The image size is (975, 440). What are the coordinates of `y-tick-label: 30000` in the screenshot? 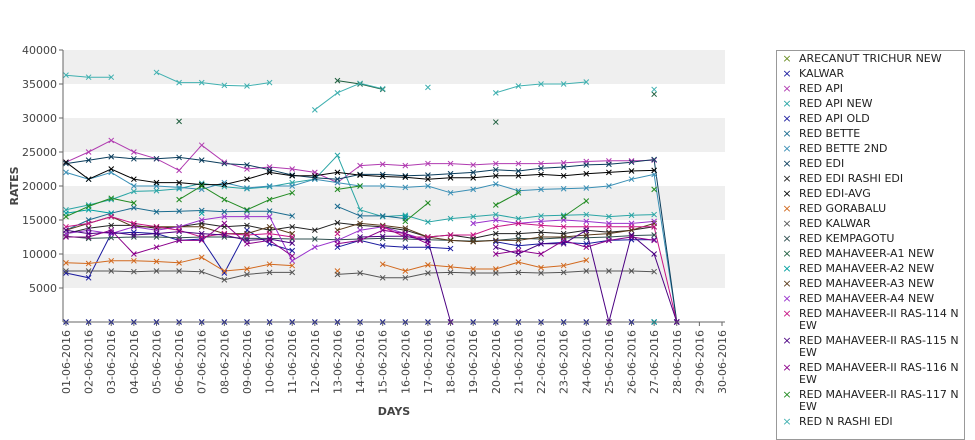 It's located at (39, 118).